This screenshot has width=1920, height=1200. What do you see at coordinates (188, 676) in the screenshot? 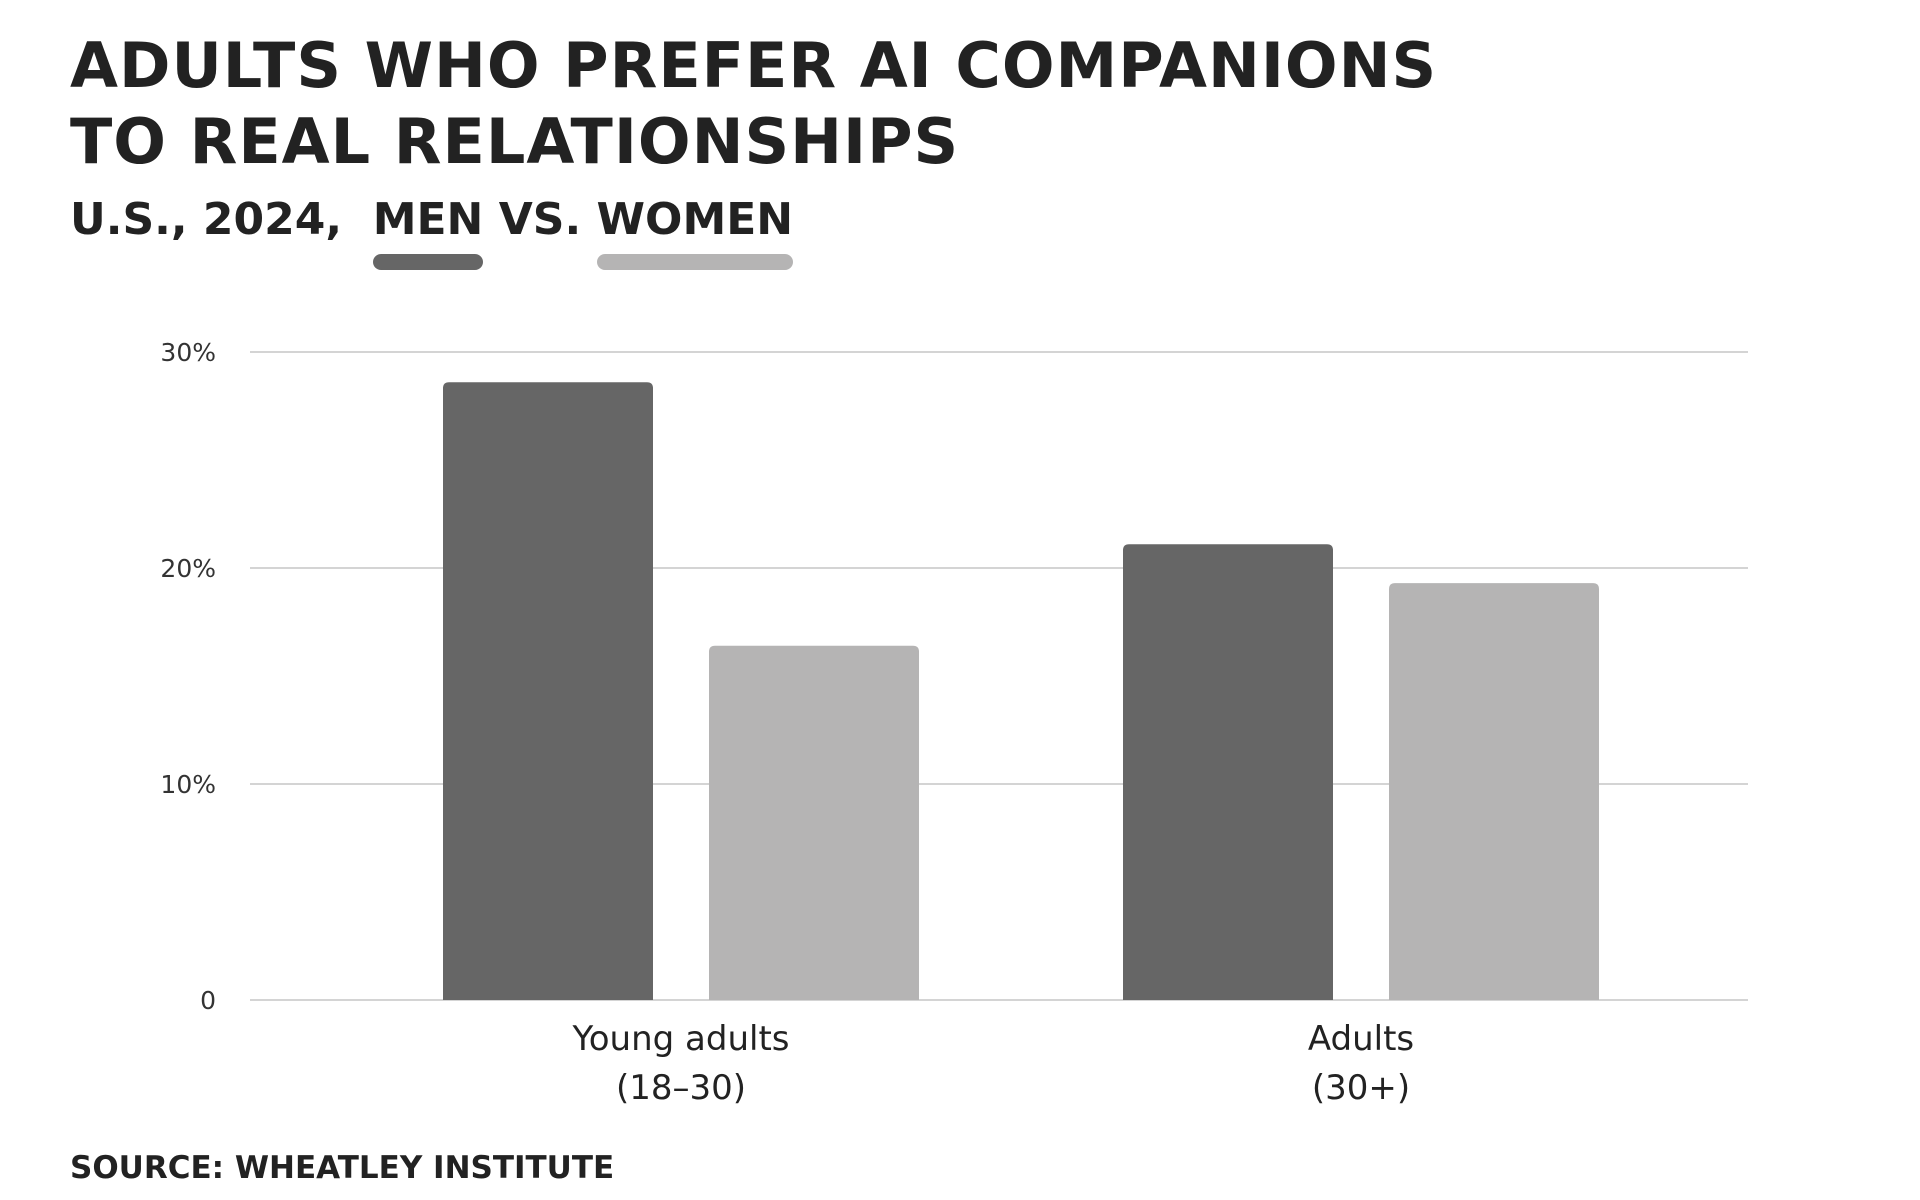
I see `y-axis-ticks: 0 10% 20% 30%` at bounding box center [188, 676].